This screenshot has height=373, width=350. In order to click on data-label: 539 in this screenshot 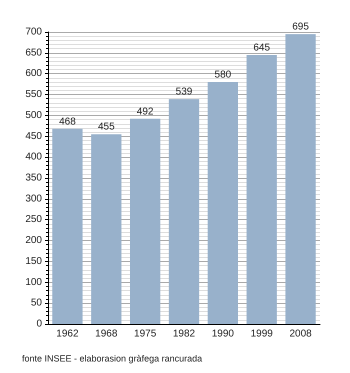, I will do `click(184, 92)`.